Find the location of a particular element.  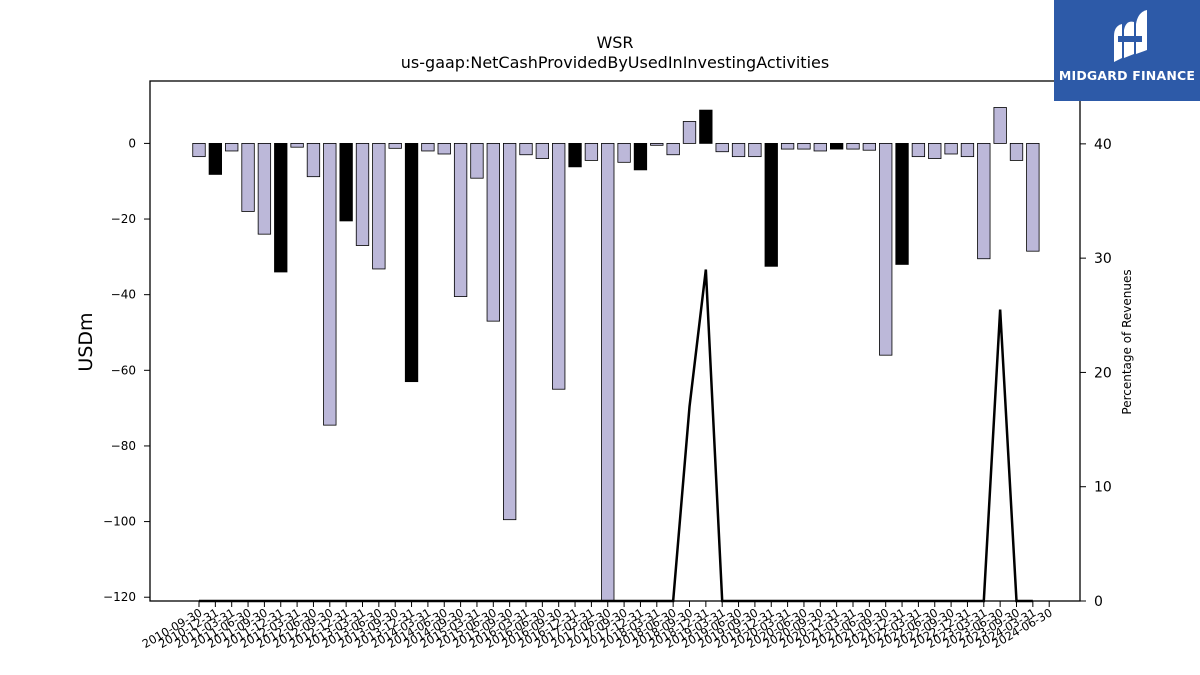

y-tick-label: −40 is located at coordinates (123, 295).